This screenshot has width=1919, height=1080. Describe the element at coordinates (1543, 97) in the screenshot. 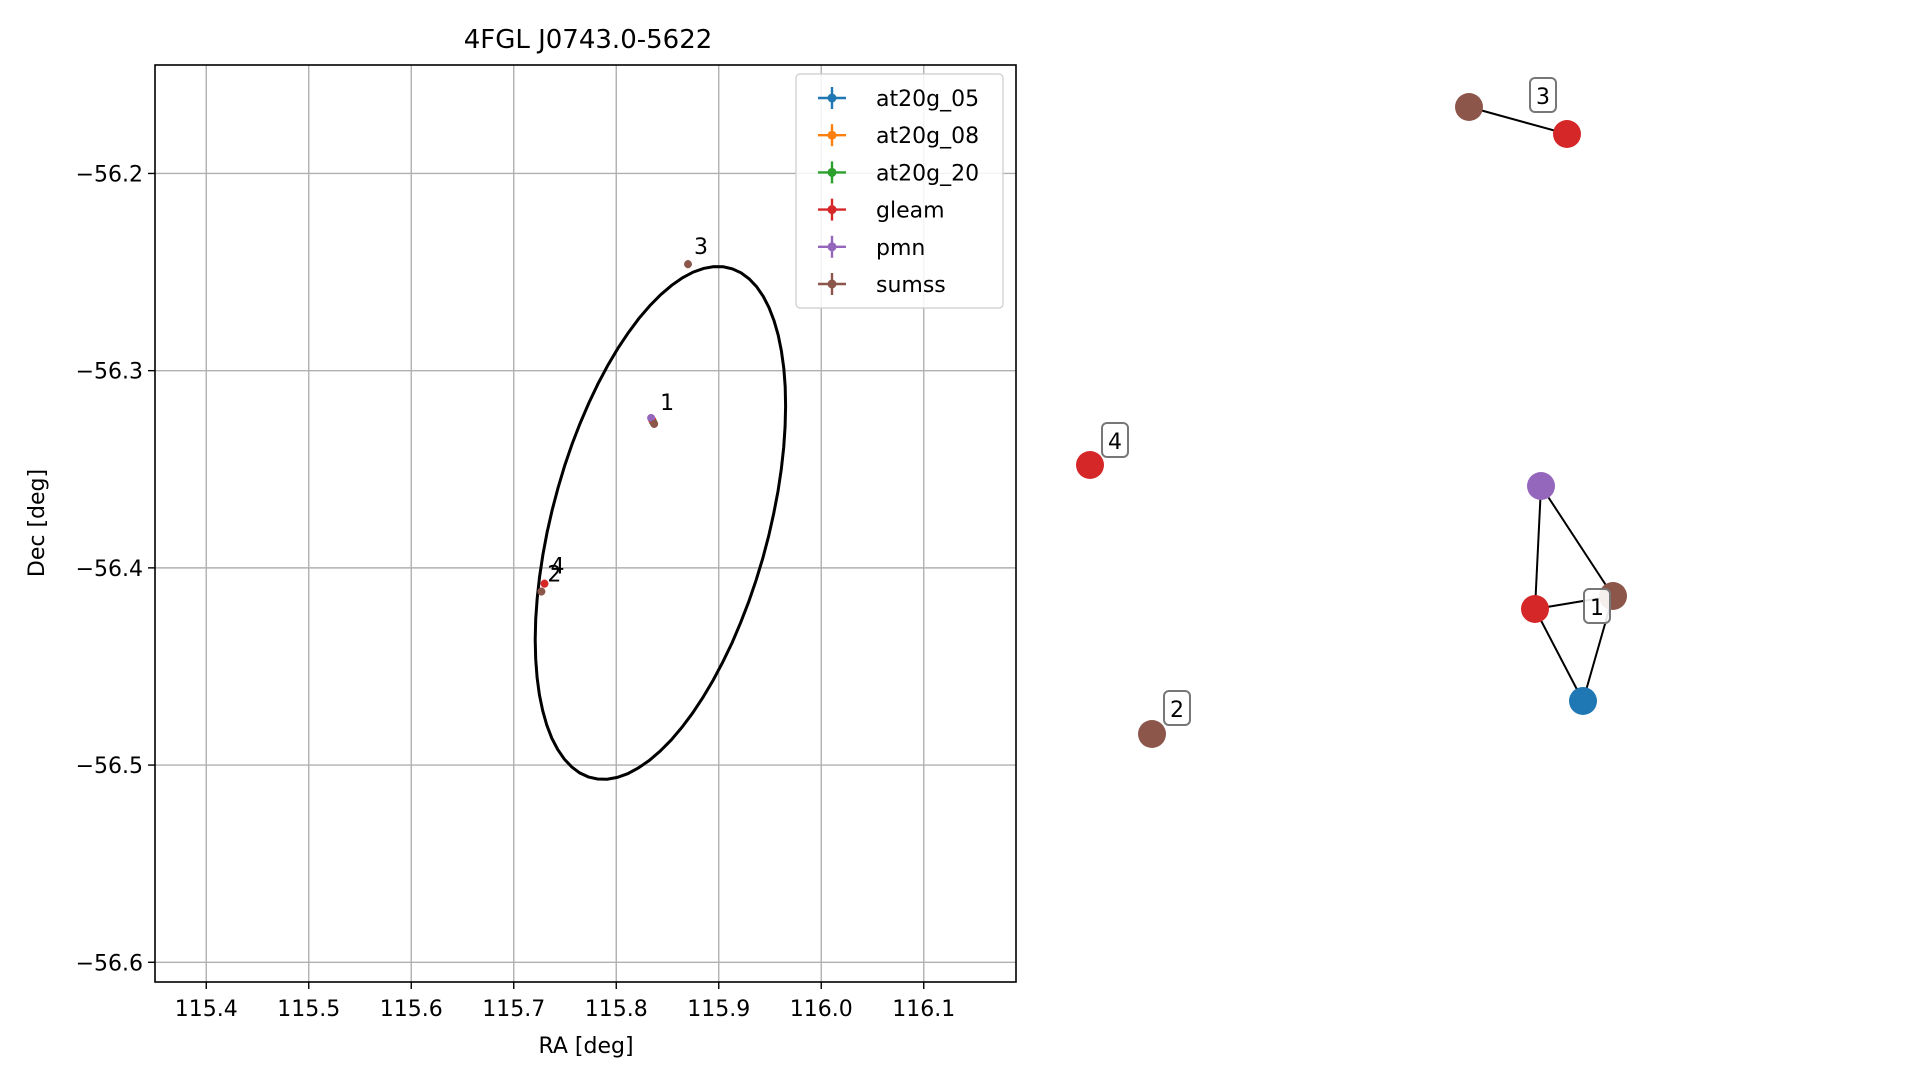

I see `network-label-3: 3` at that location.